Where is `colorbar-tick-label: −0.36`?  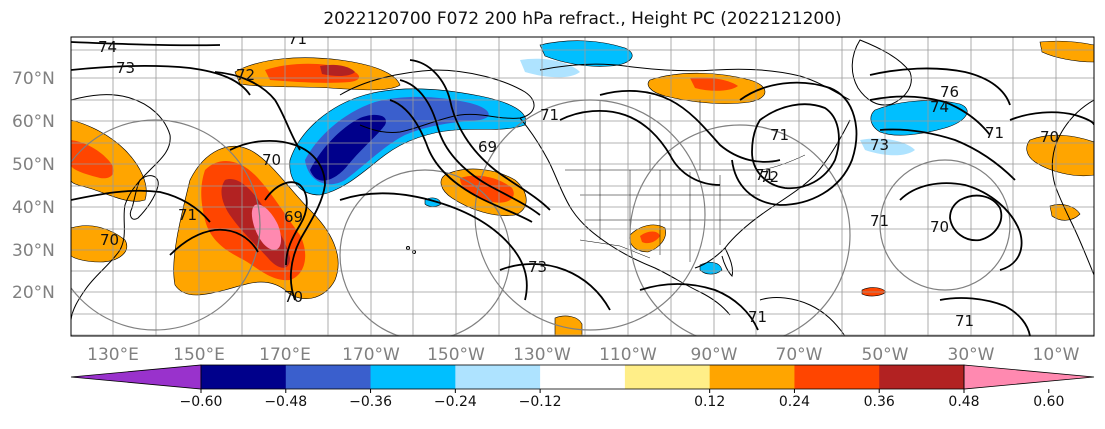
colorbar-tick-label: −0.36 is located at coordinates (370, 402).